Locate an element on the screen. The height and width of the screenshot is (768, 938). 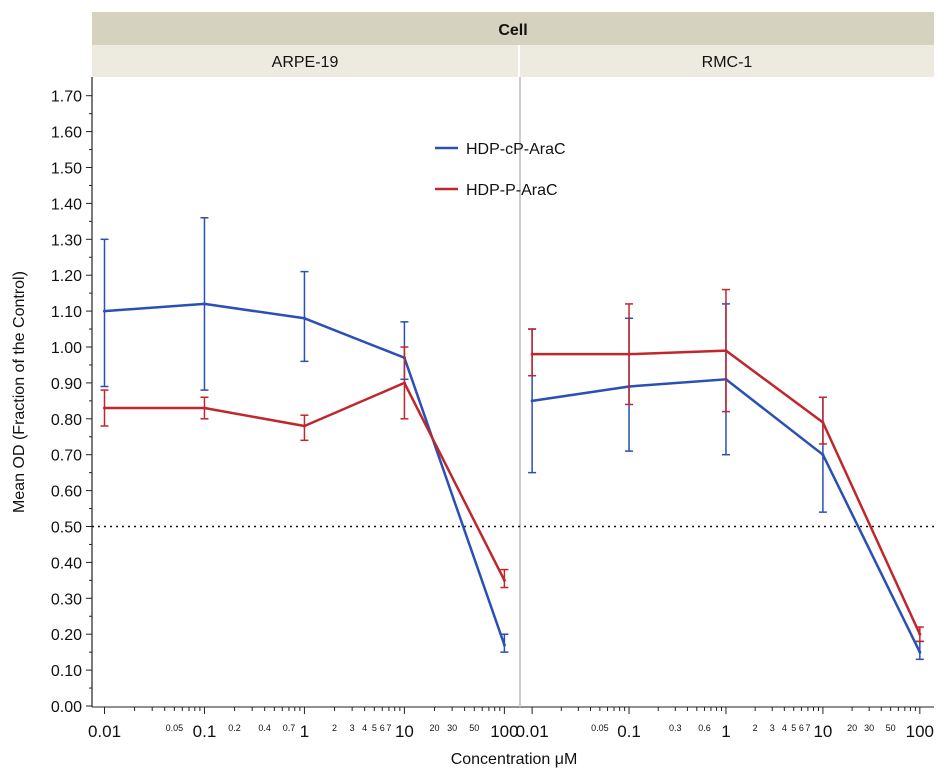
header-title: Cell is located at coordinates (512, 30).